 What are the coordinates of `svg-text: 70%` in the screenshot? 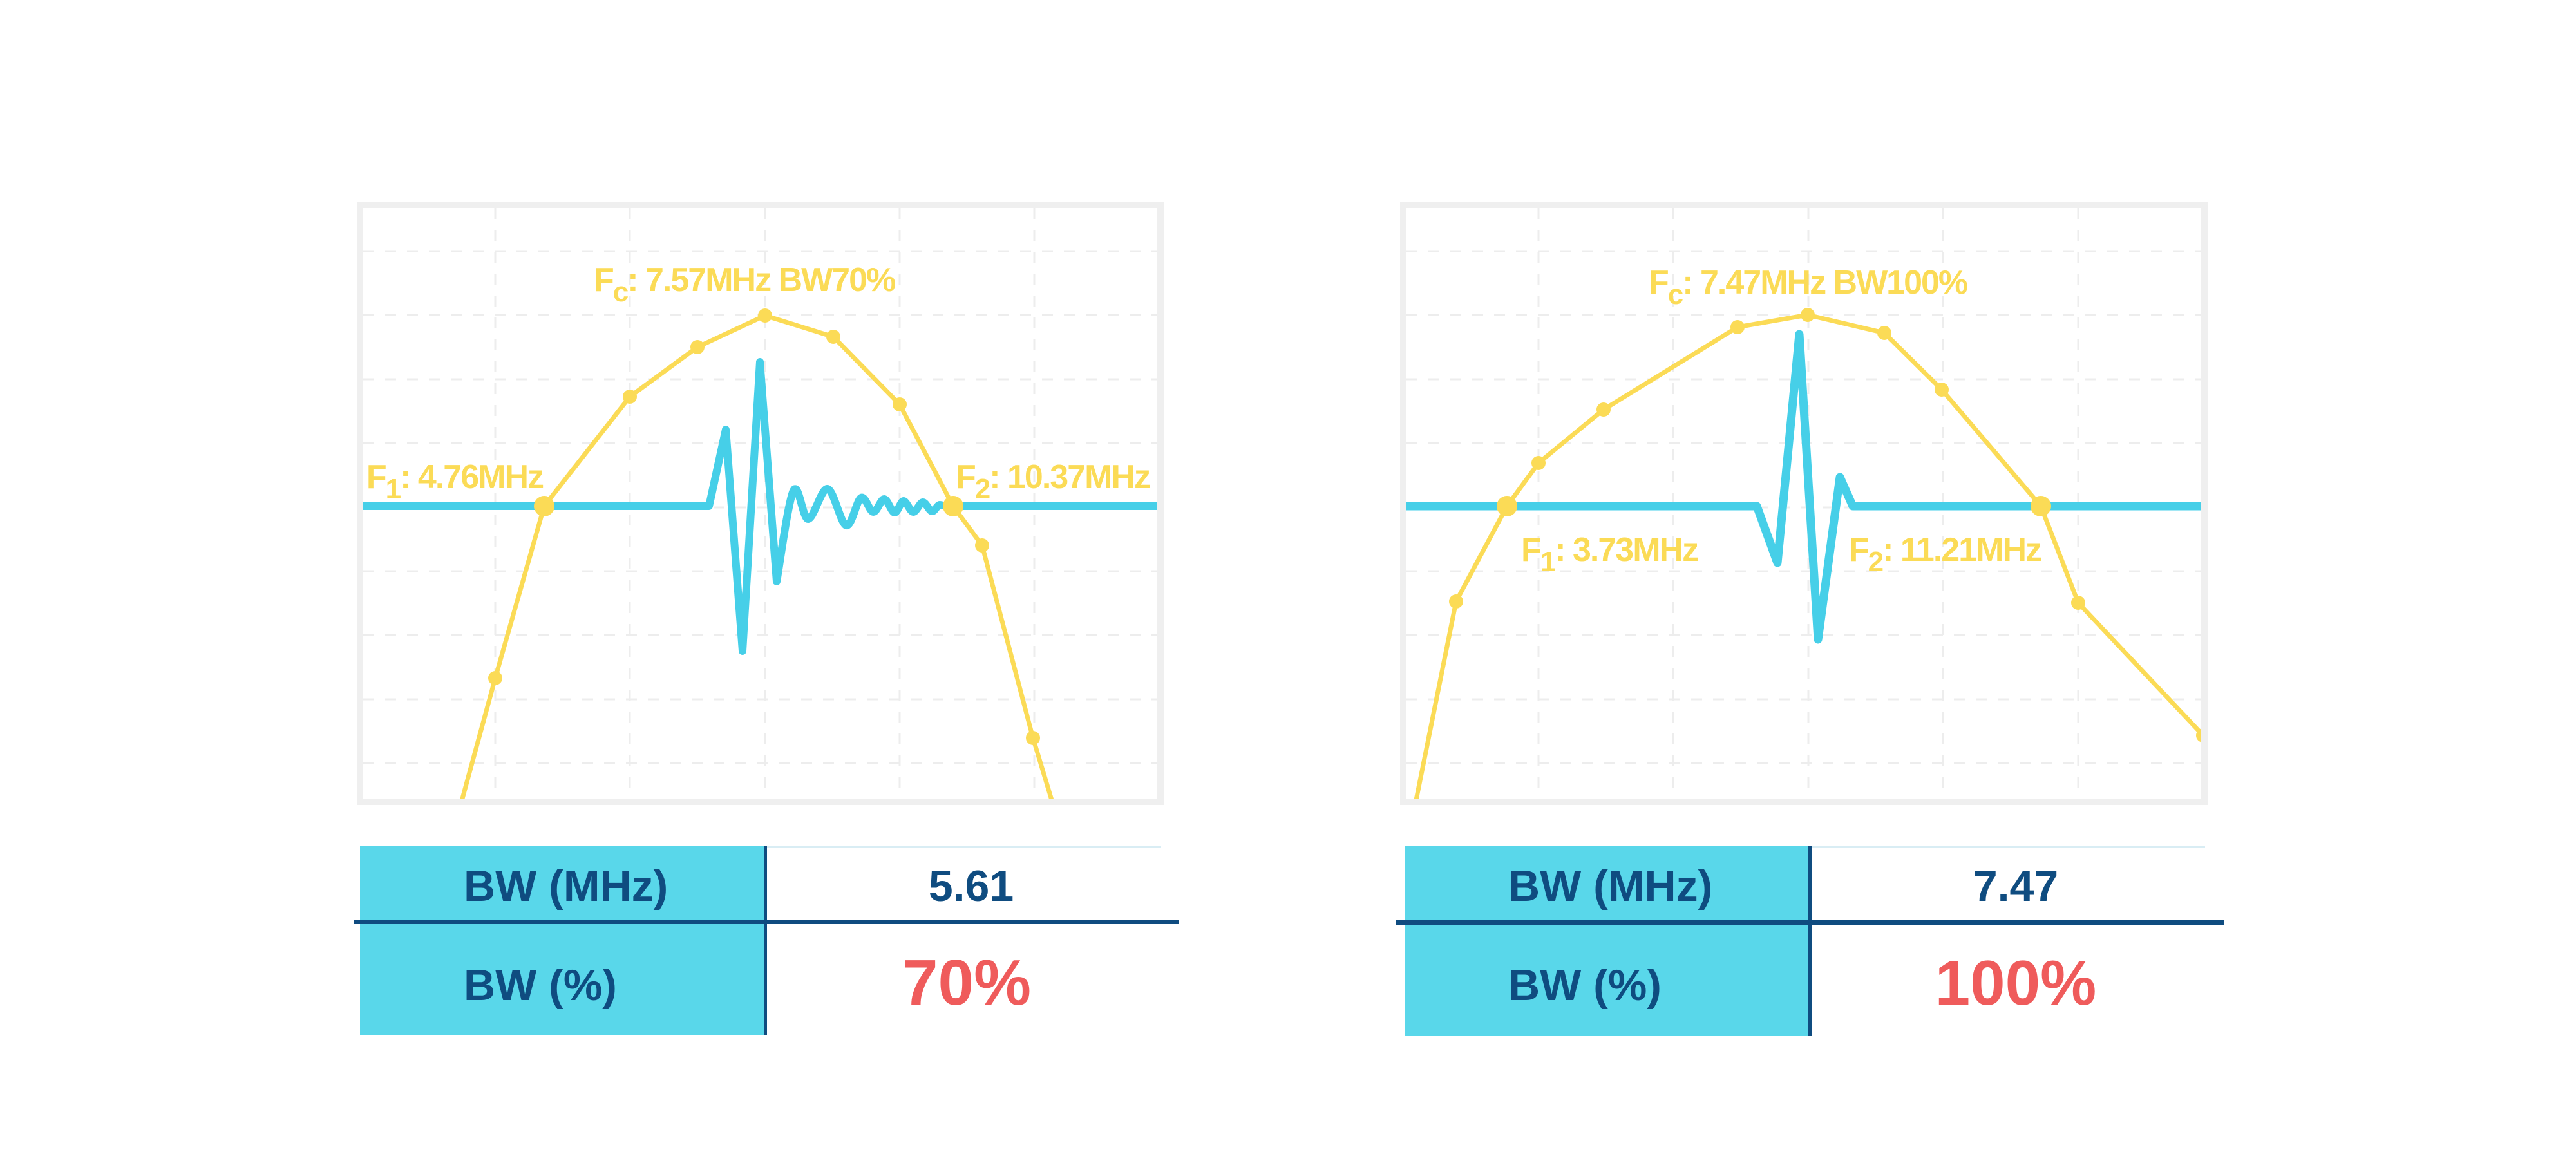 It's located at (967, 983).